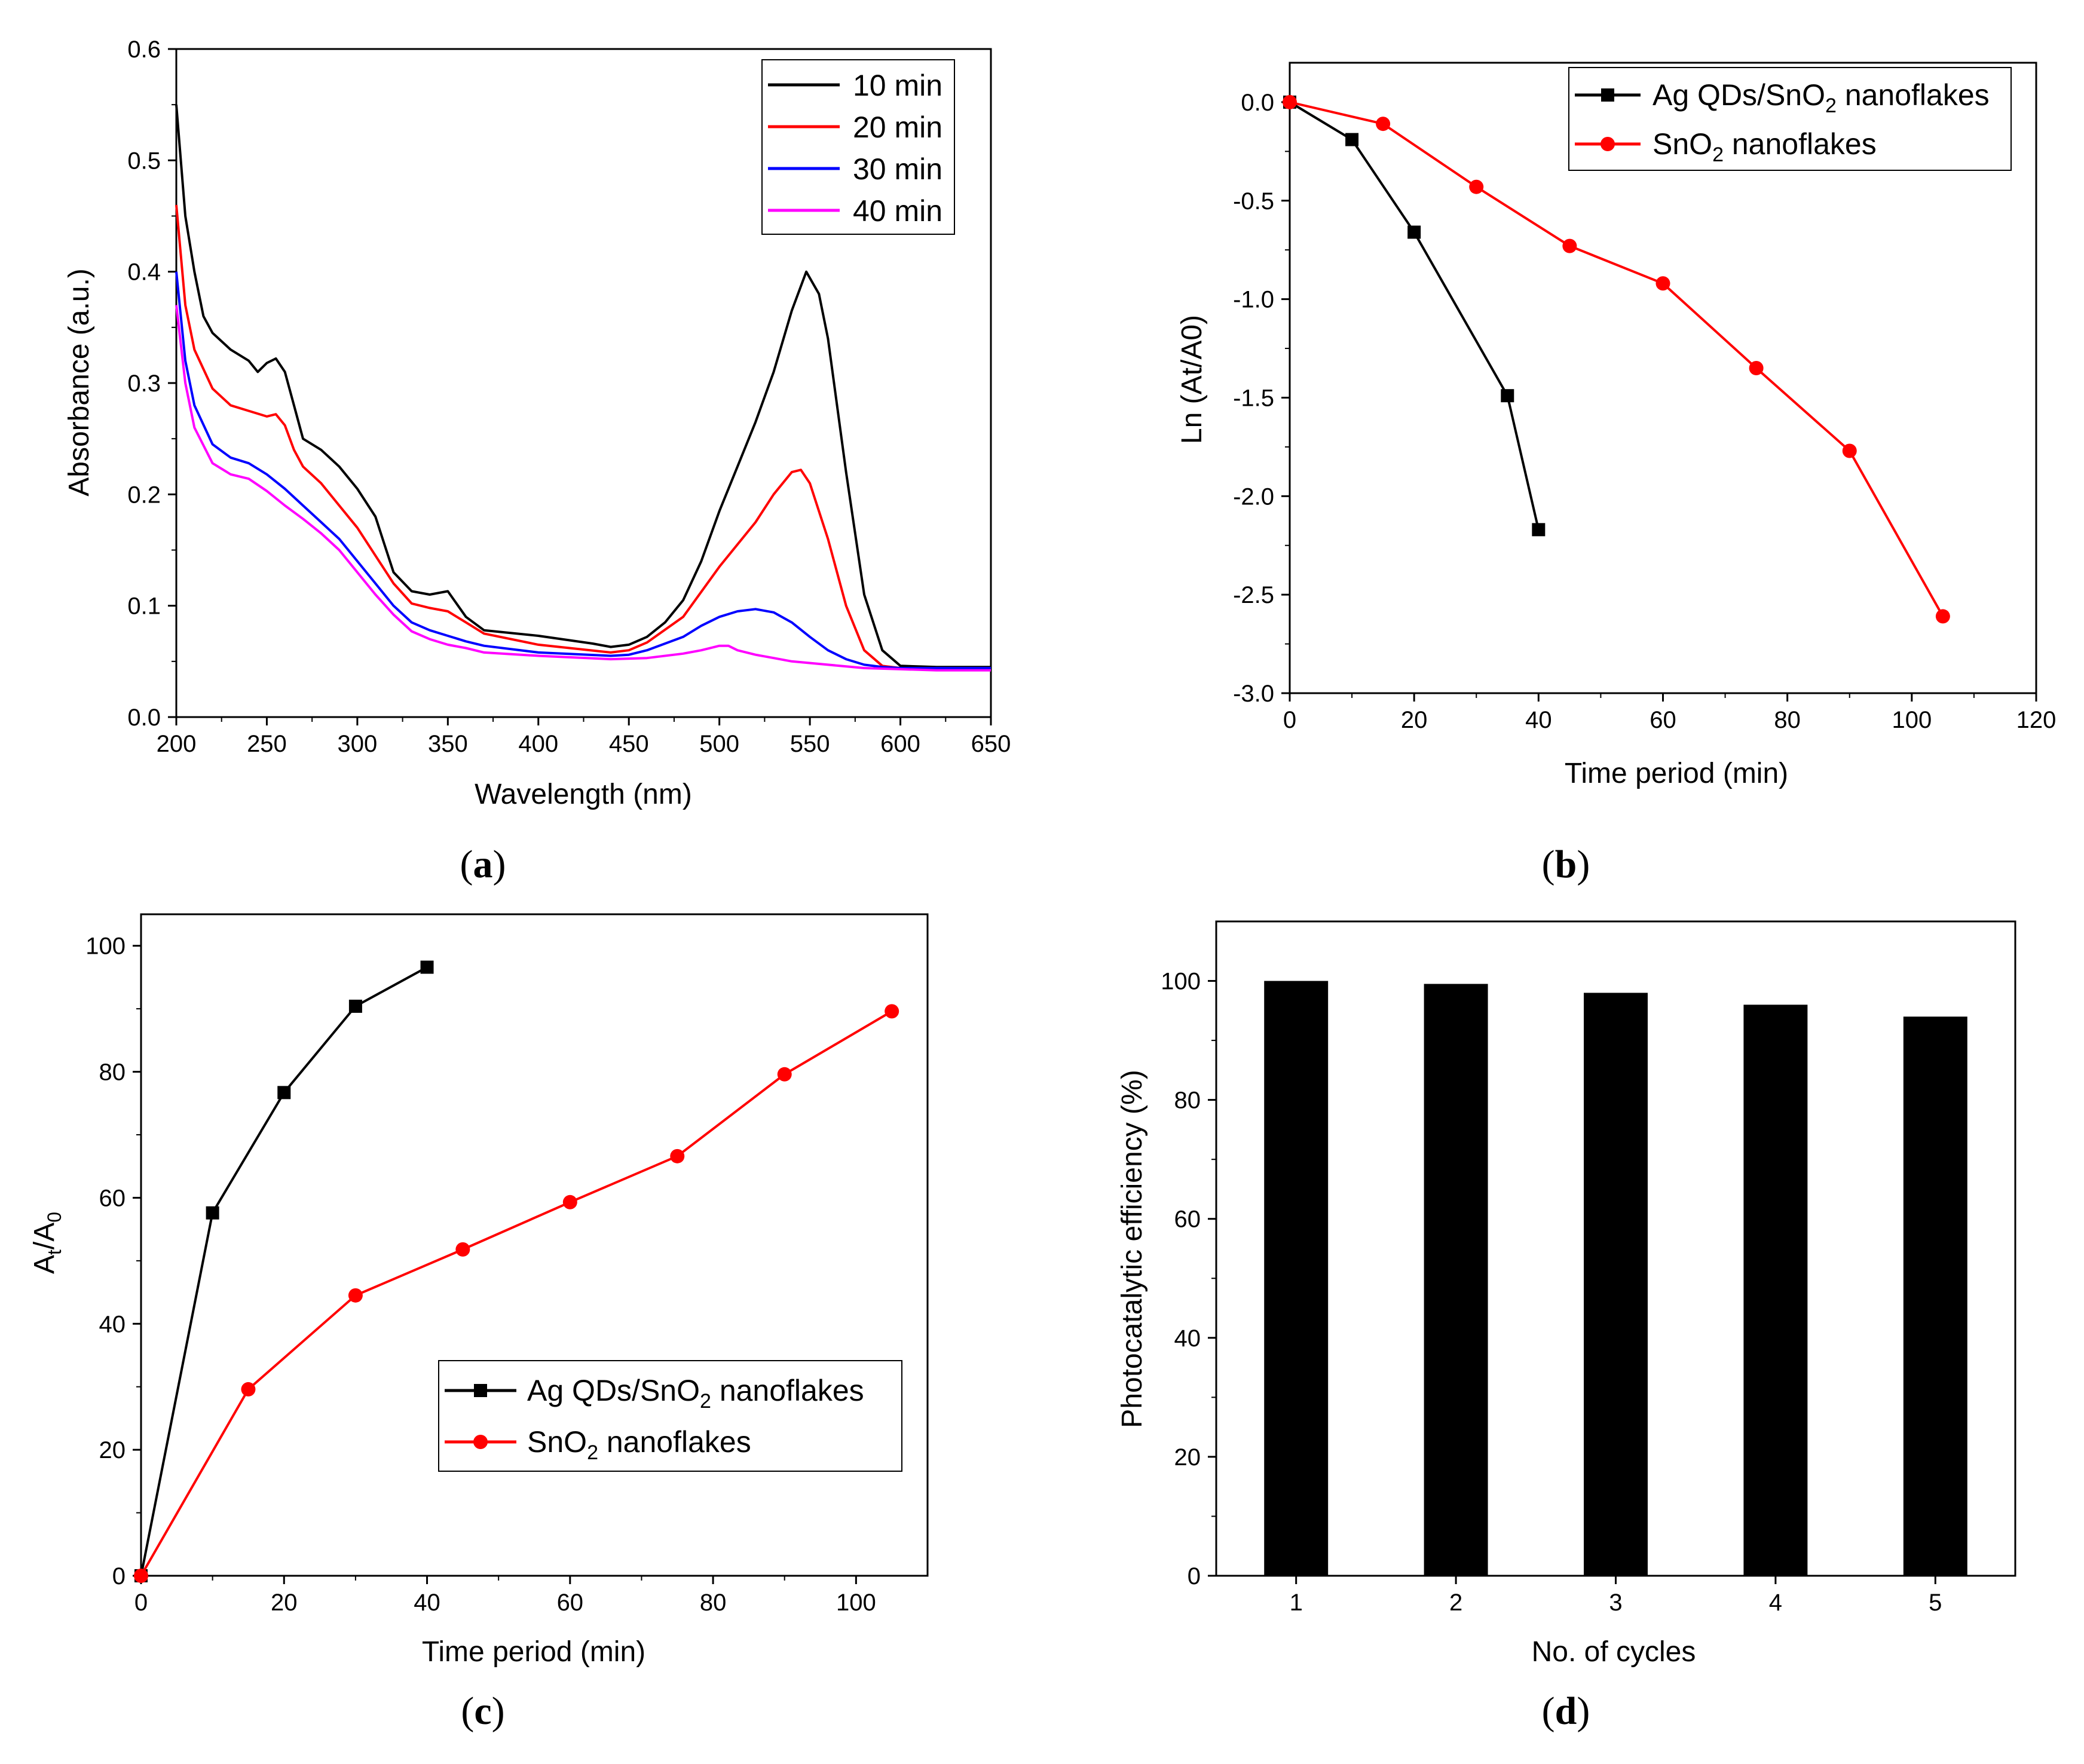 This screenshot has height=1764, width=2084. Describe the element at coordinates (1296, 1603) in the screenshot. I see `x-tick-label-d: 1` at that location.